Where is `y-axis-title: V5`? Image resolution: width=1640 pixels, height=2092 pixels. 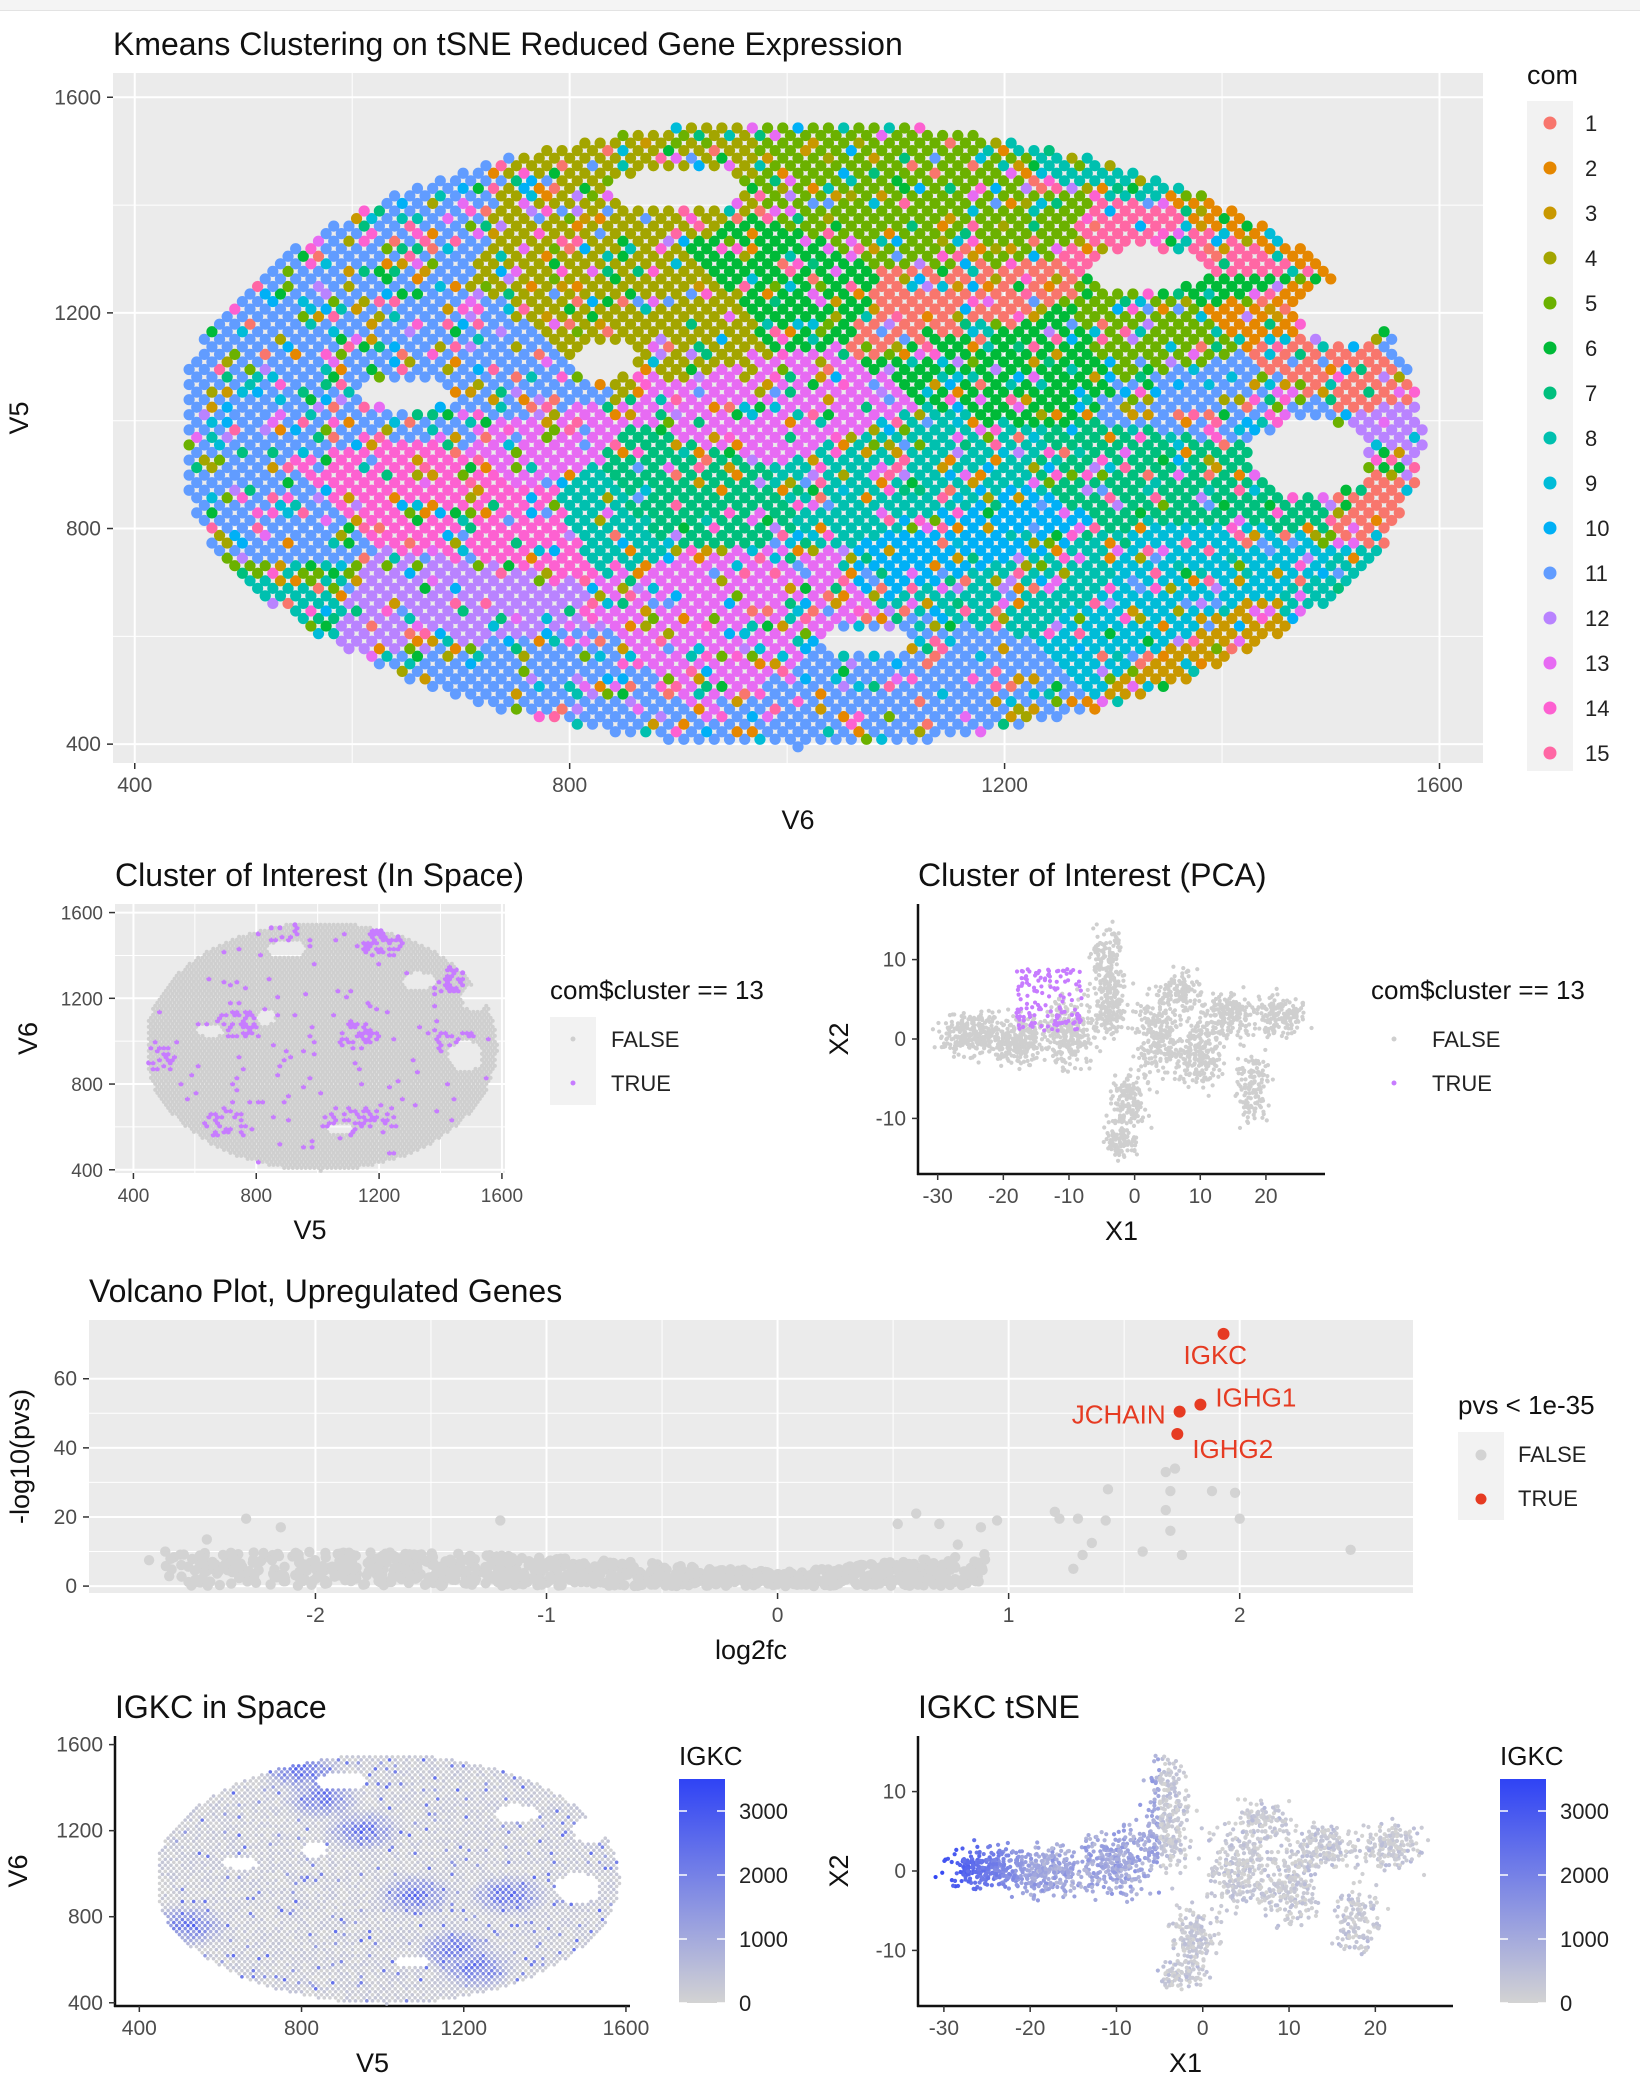 y-axis-title: V5 is located at coordinates (19, 417).